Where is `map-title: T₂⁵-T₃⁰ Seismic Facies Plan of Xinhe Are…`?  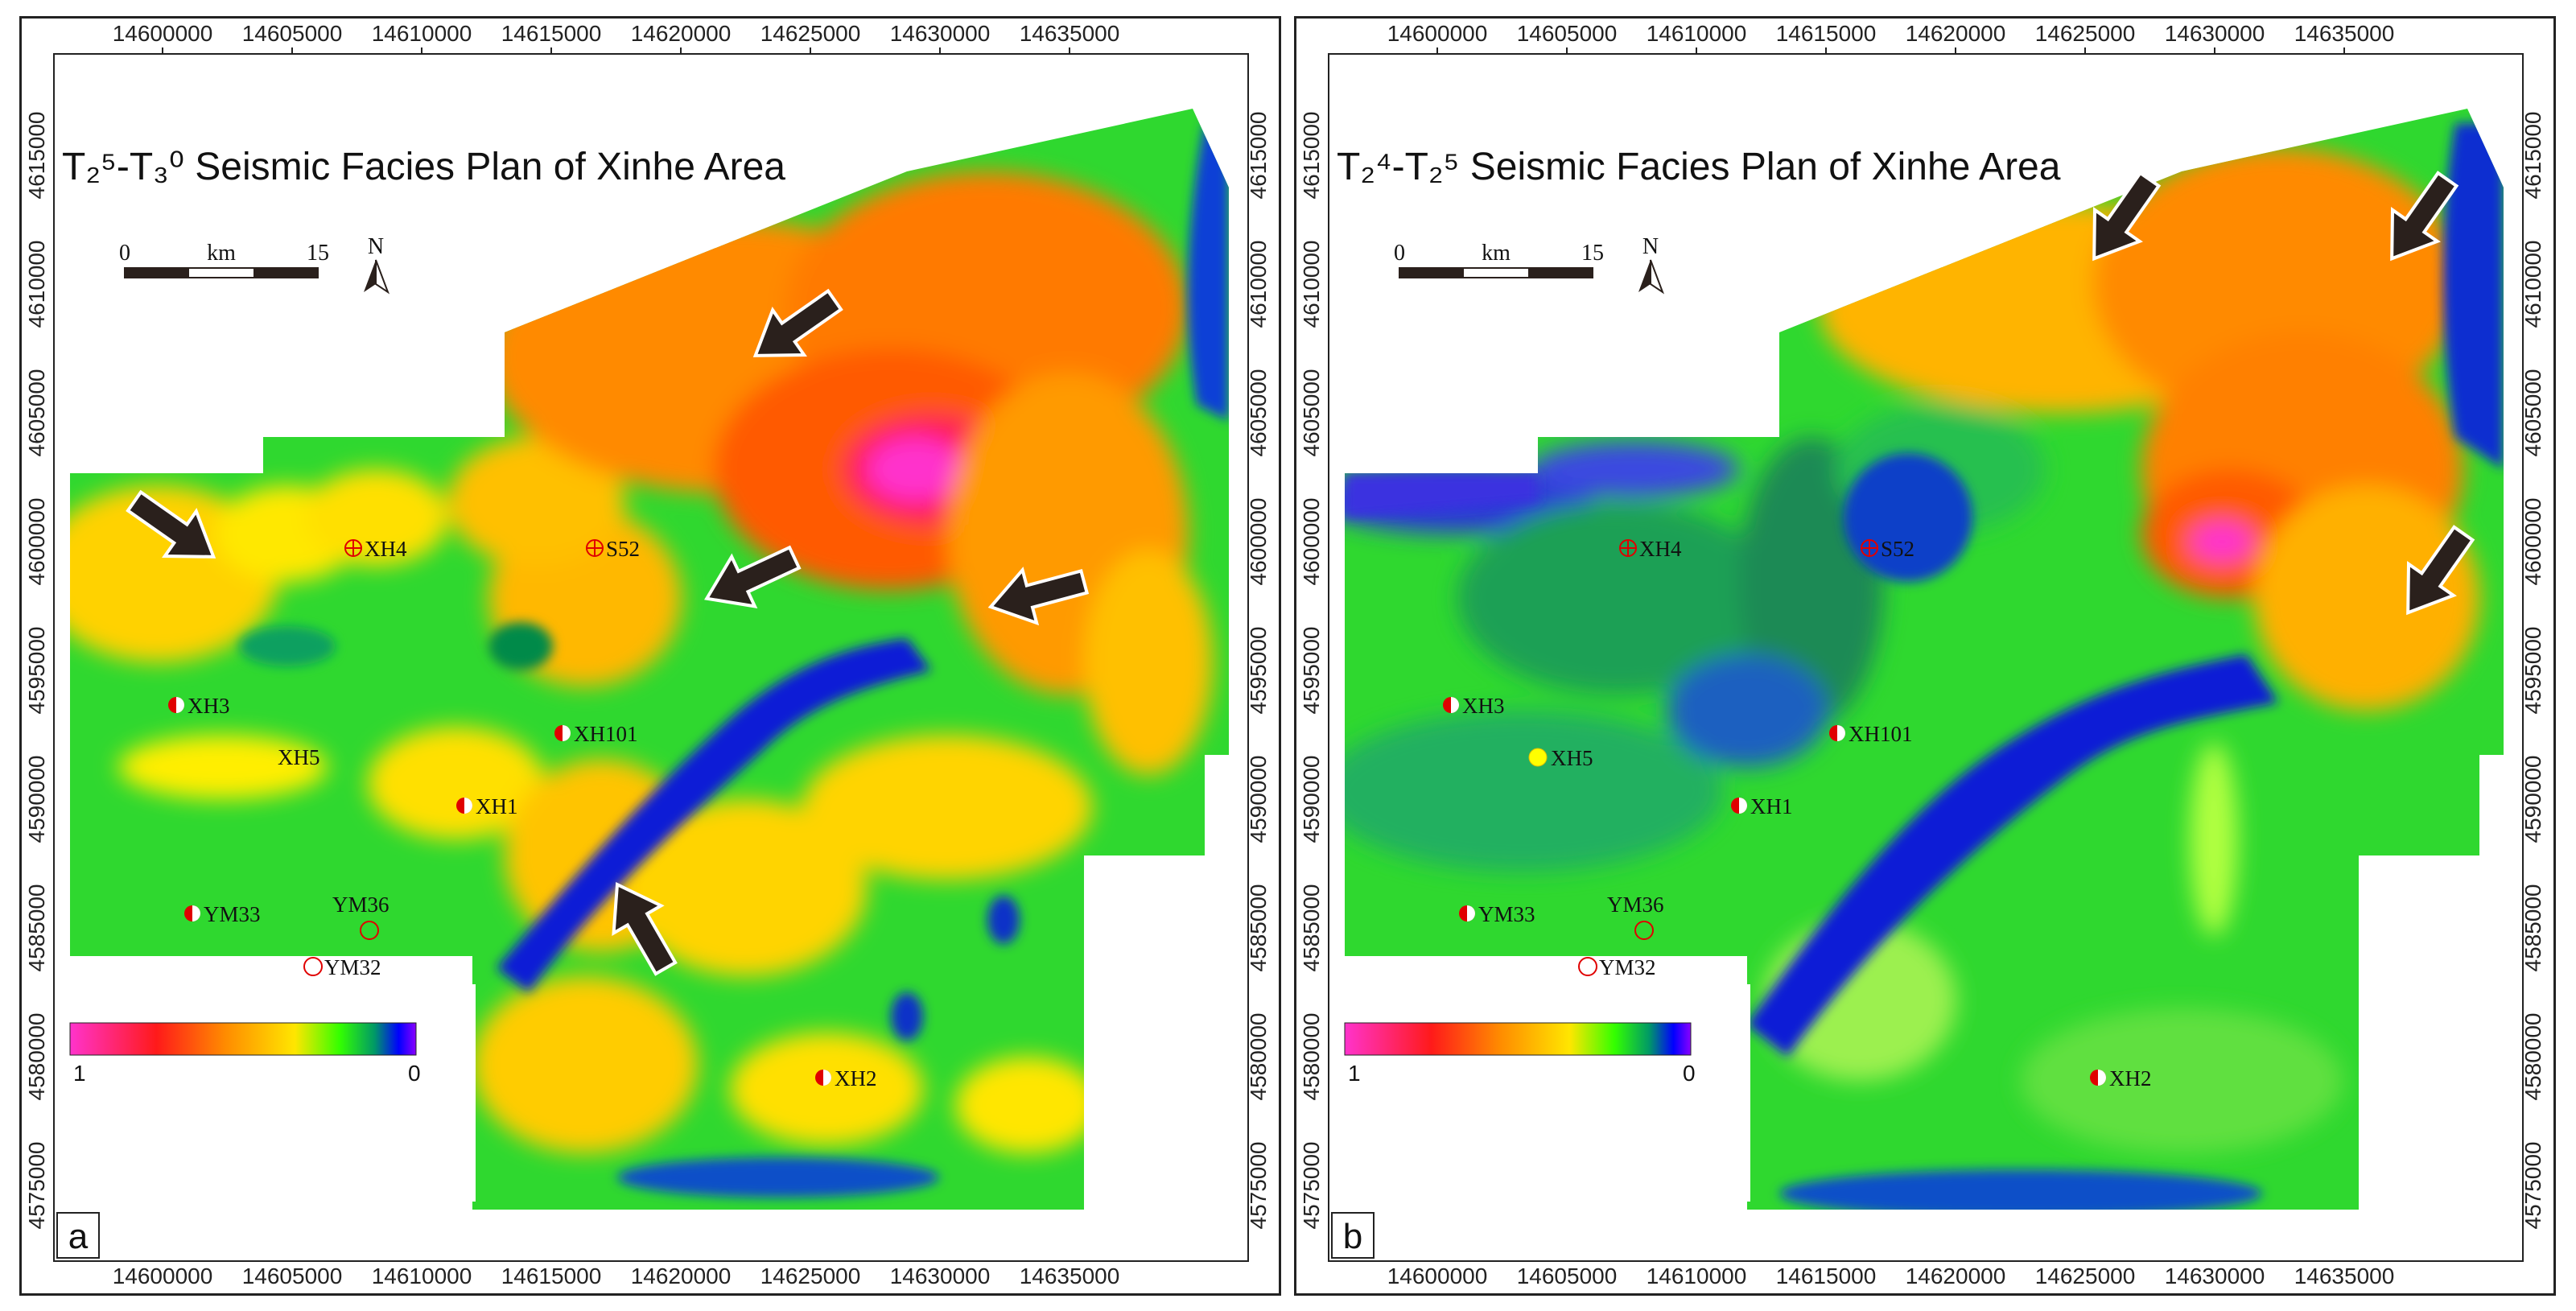
map-title: T₂⁵-T₃⁰ Seismic Facies Plan of Xinhe Are… is located at coordinates (423, 167).